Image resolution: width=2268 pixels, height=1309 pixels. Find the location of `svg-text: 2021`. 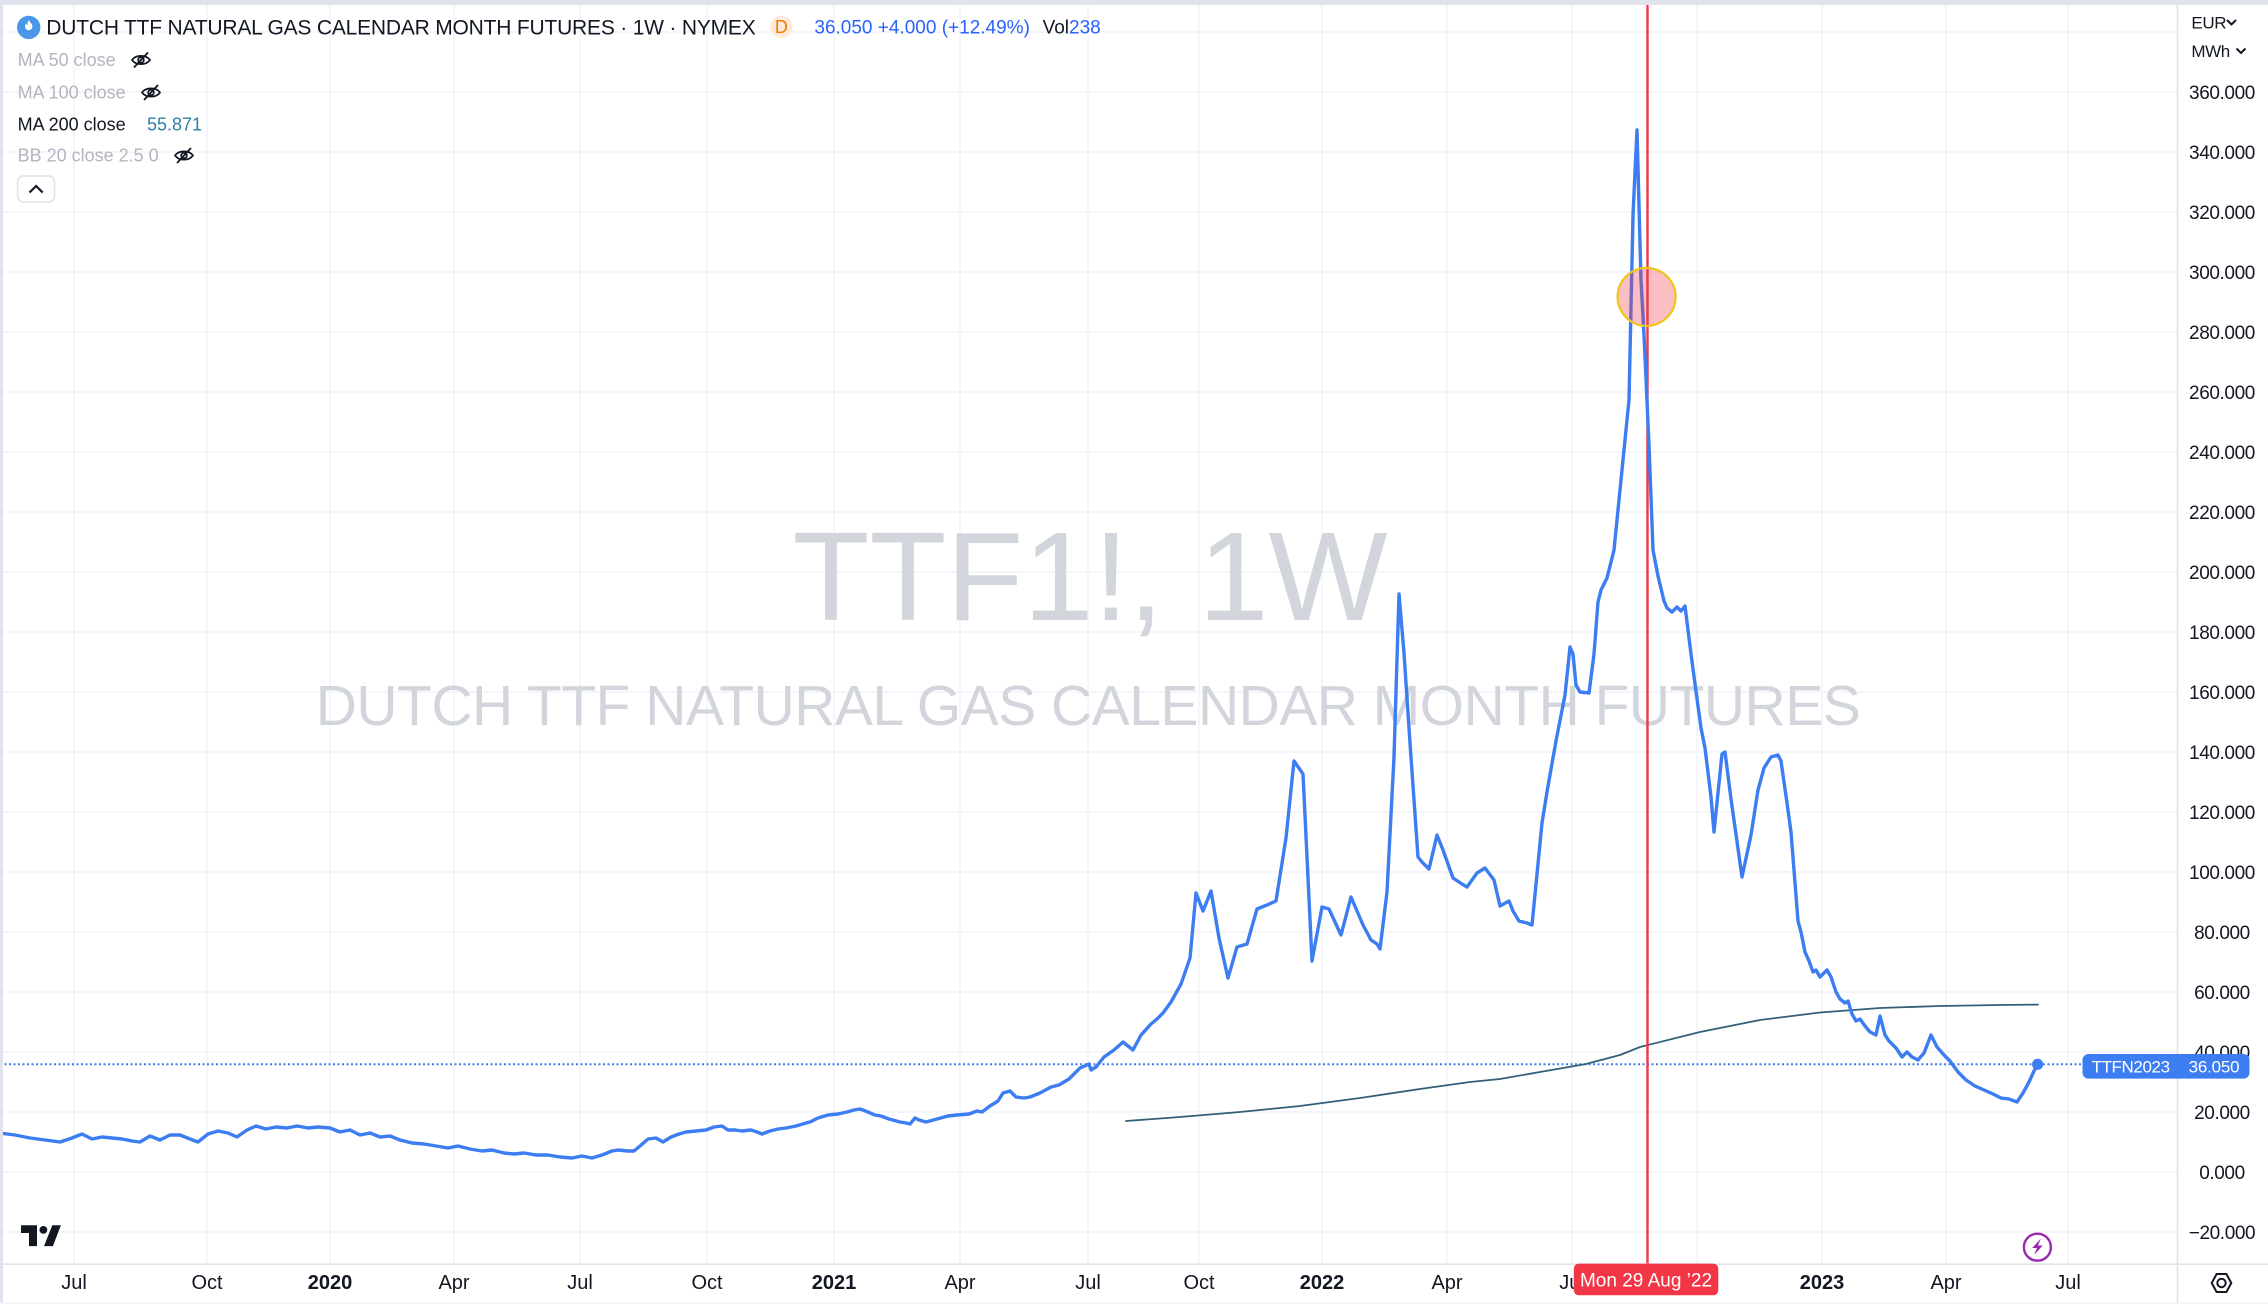

svg-text: 2021 is located at coordinates (834, 1283).